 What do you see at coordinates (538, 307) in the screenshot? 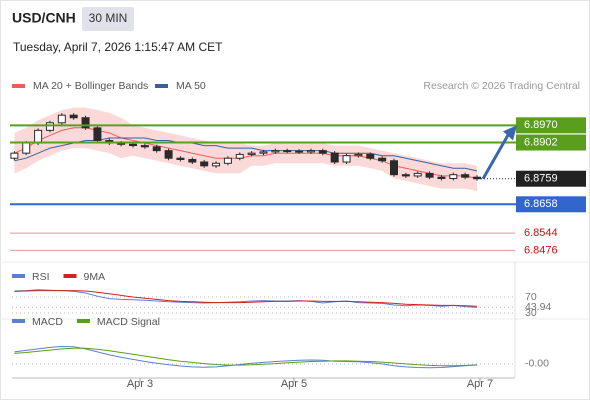
I see `y-tick-label: 43.94` at bounding box center [538, 307].